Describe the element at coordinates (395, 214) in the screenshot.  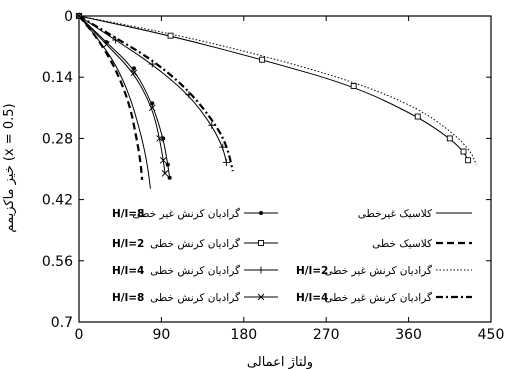
I see `legend-label: کلاسیک غیرخطی` at that location.